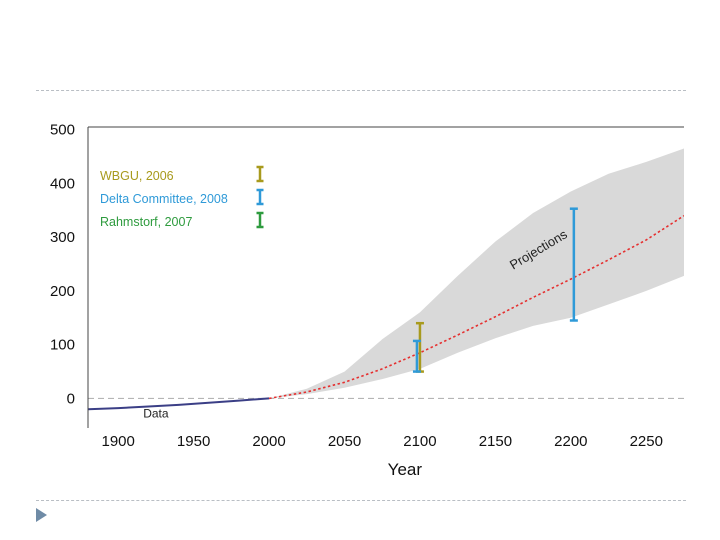  Describe the element at coordinates (193, 441) in the screenshot. I see `x-tick-label-1950: 1950` at that location.